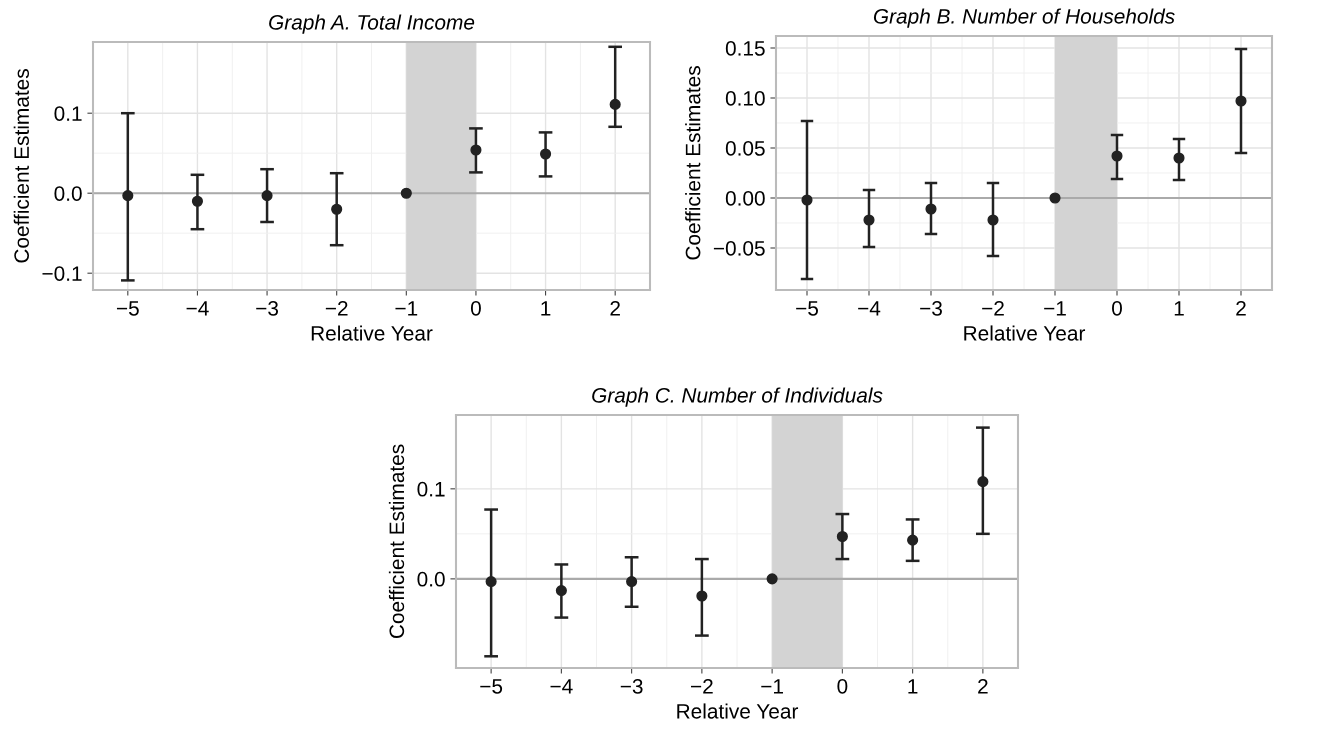  I want to click on y-tick-label: 0.00, so click(745, 198).